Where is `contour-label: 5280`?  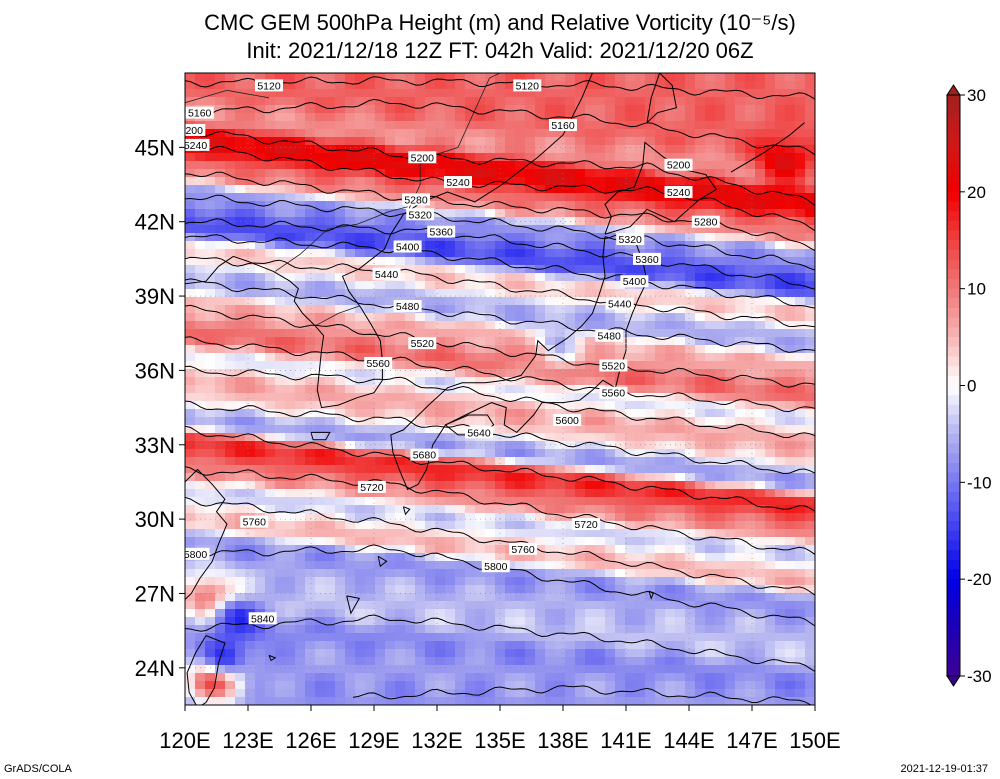 contour-label: 5280 is located at coordinates (706, 223).